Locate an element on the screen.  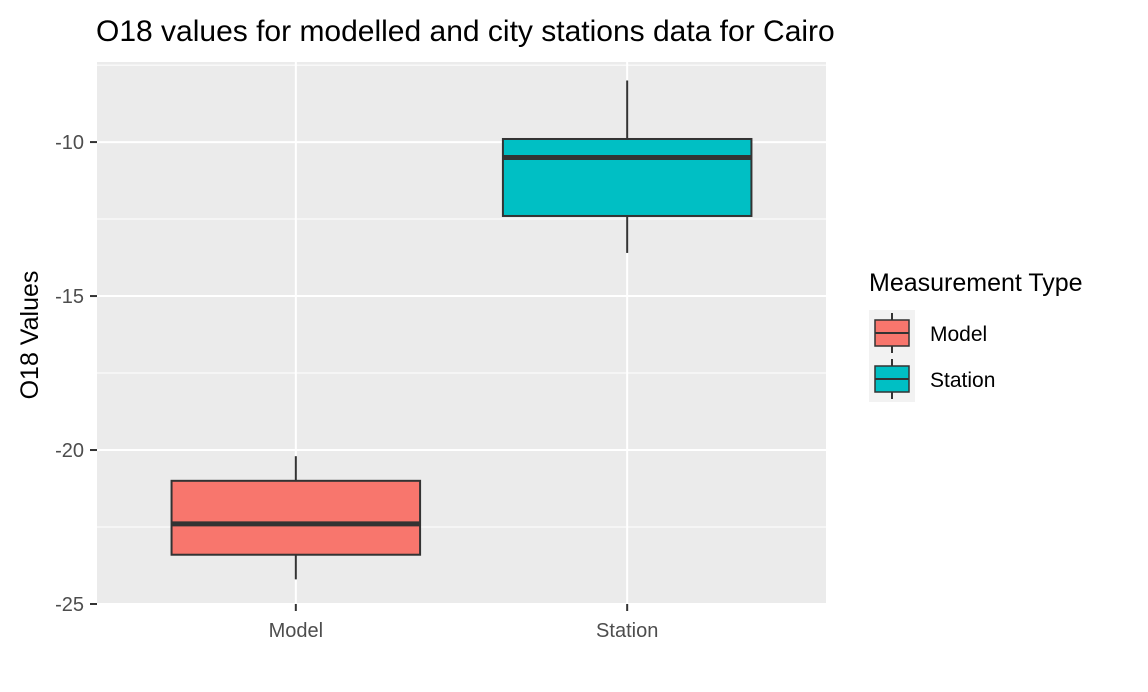
legend-item-station: Station is located at coordinates (932, 379).